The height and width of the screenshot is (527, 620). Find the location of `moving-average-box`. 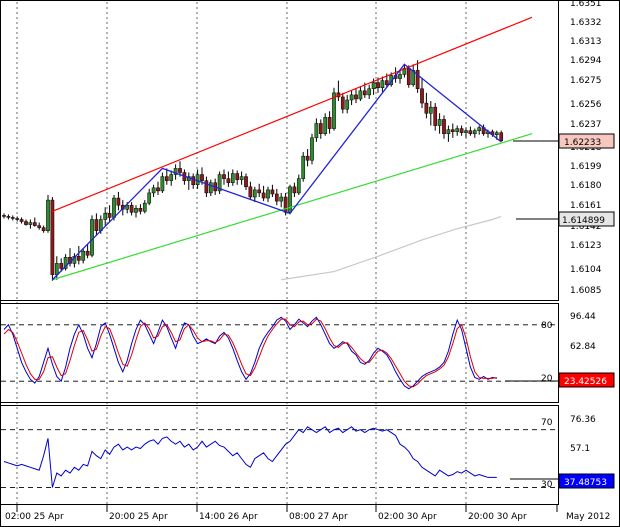

moving-average-box is located at coordinates (586, 219).